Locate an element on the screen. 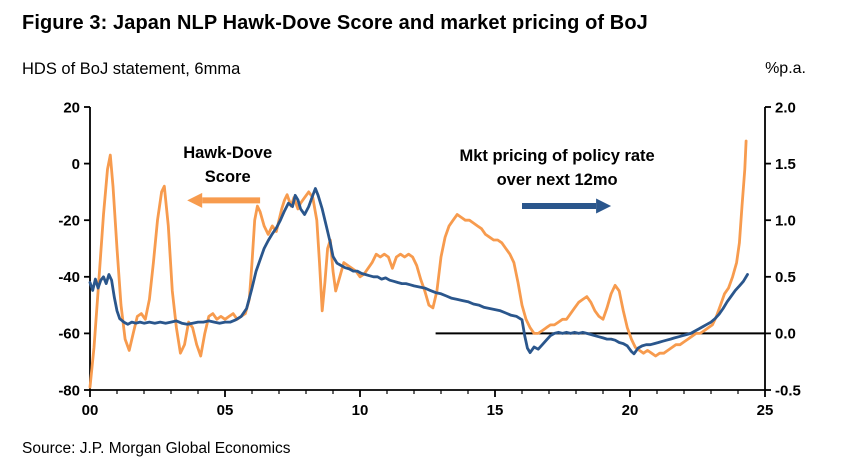  left-axis-title: HDS of BoJ statement, 6mma is located at coordinates (131, 69).